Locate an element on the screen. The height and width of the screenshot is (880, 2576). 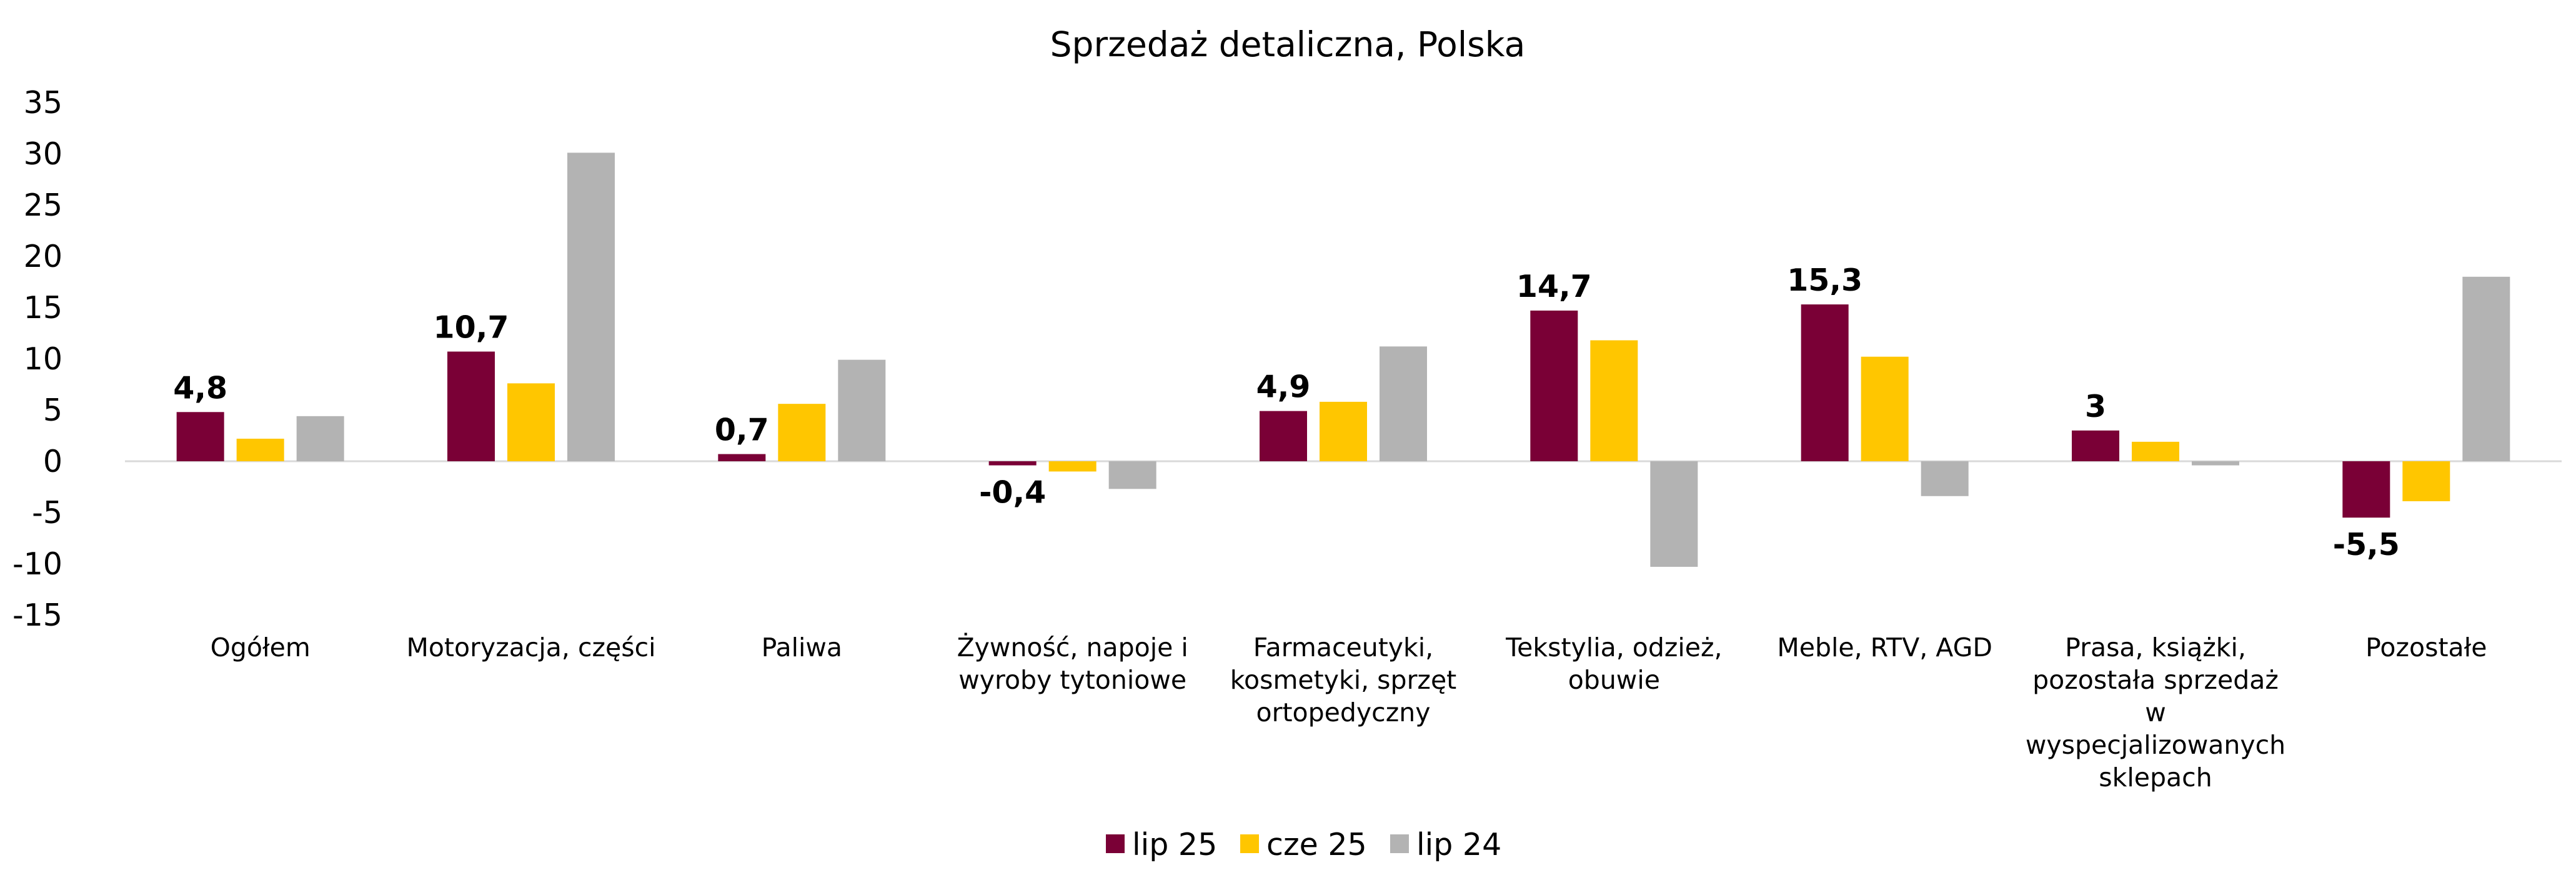
category-label: obuwie is located at coordinates (1614, 680).